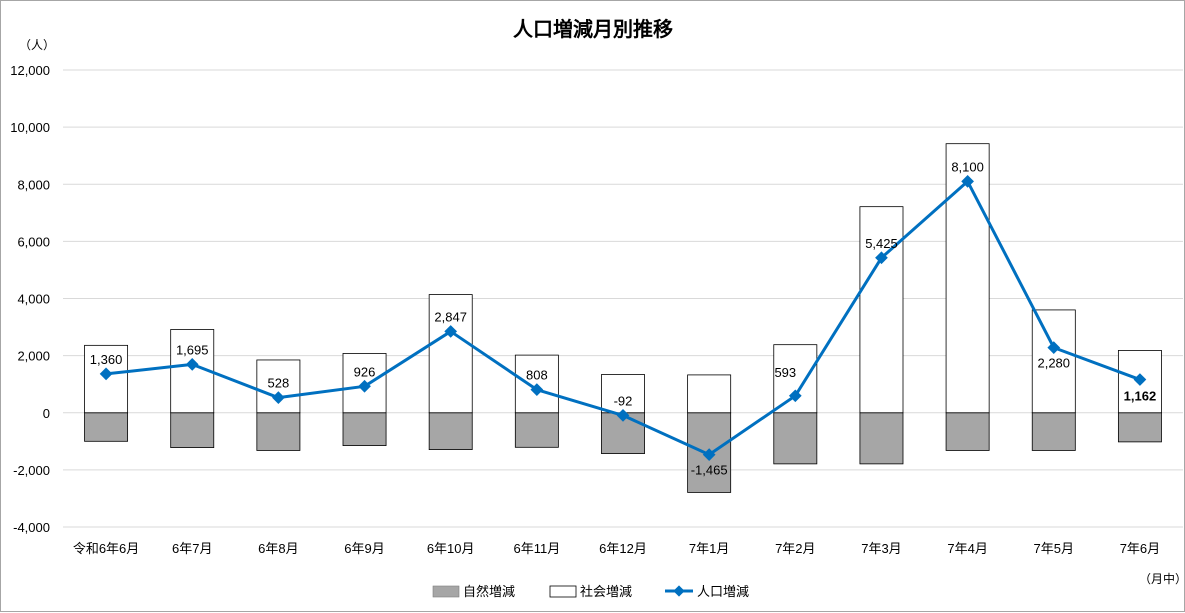  Describe the element at coordinates (537, 375) in the screenshot. I see `data-label: 808` at that location.